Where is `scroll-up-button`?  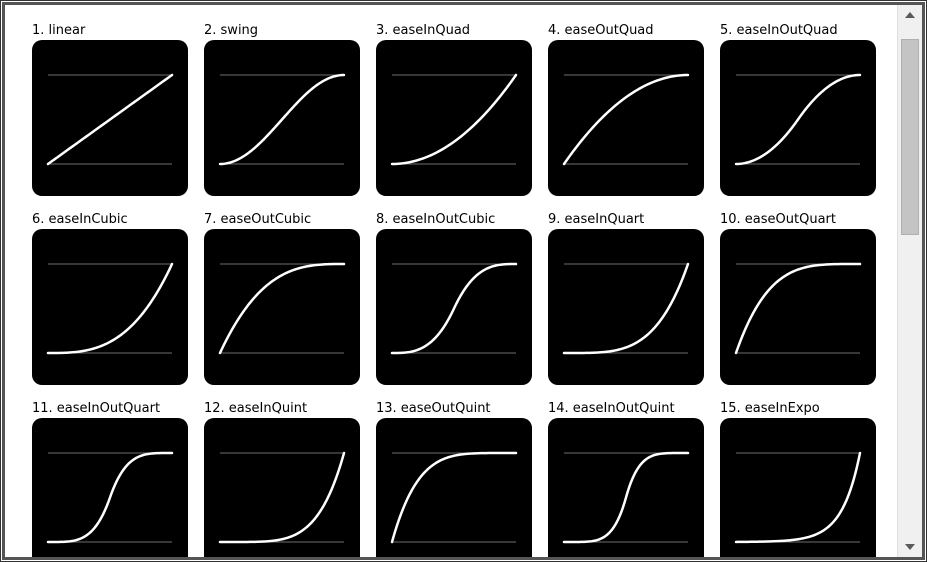 scroll-up-button is located at coordinates (910, 15).